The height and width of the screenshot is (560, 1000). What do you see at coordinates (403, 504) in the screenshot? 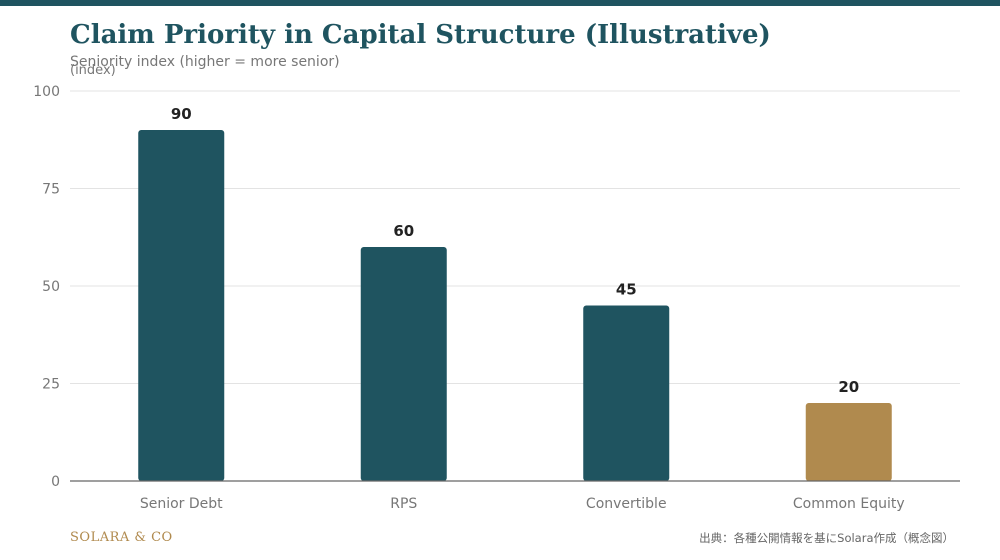
I see `x-tick-label: RPS` at bounding box center [403, 504].